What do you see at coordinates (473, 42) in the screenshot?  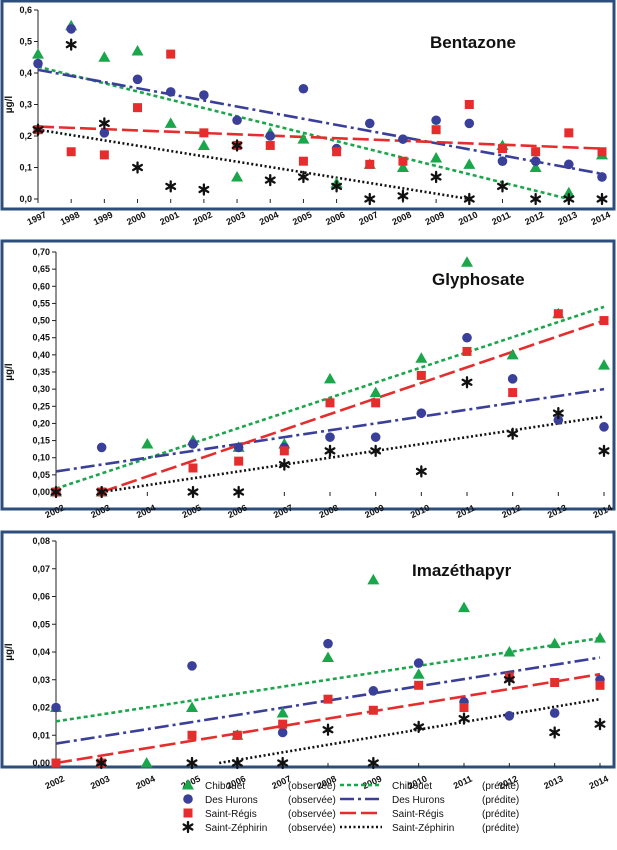 I see `chart-title: Bentazone` at bounding box center [473, 42].